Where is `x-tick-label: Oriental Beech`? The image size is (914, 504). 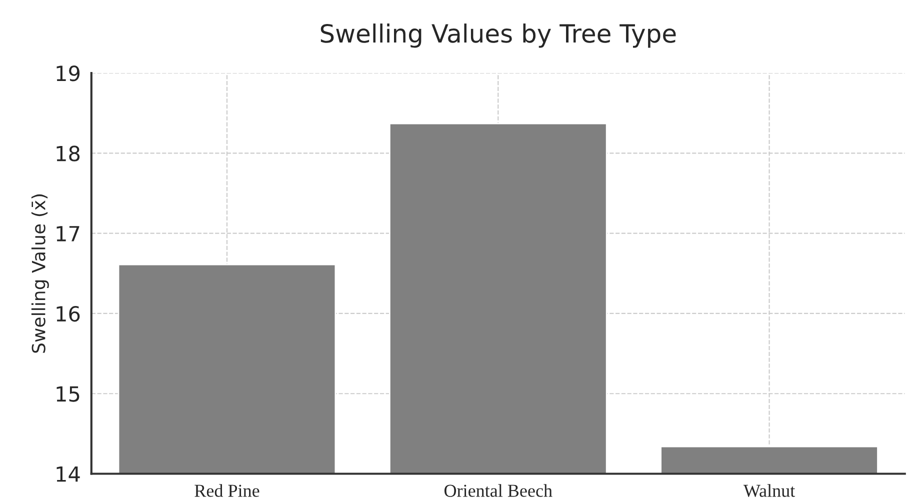 x-tick-label: Oriental Beech is located at coordinates (498, 490).